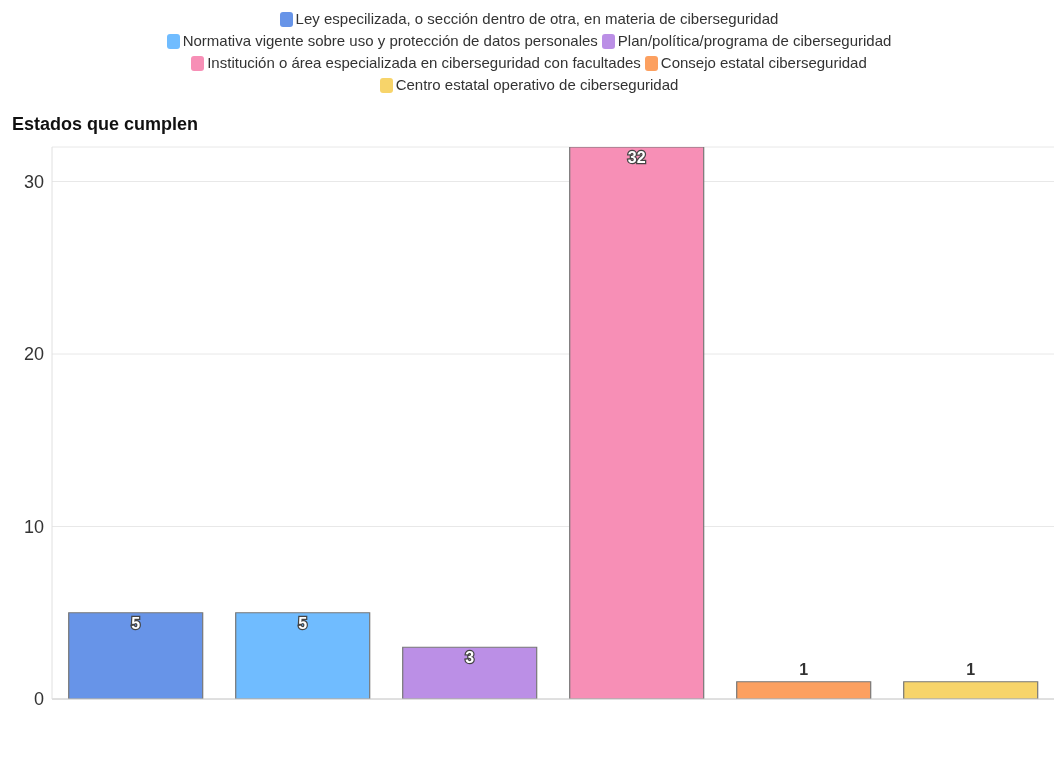 Image resolution: width=1062 pixels, height=776 pixels. Describe the element at coordinates (38, 699) in the screenshot. I see `y-tick-label: 0` at that location.